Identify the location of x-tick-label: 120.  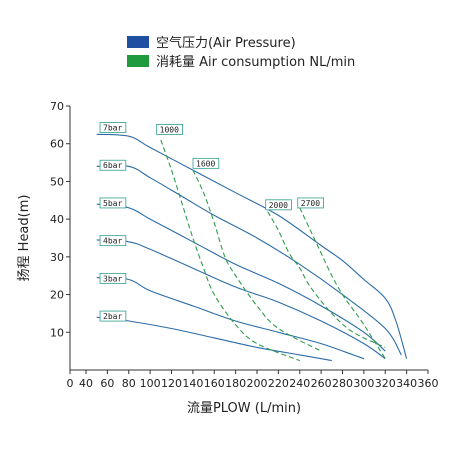
(171, 383).